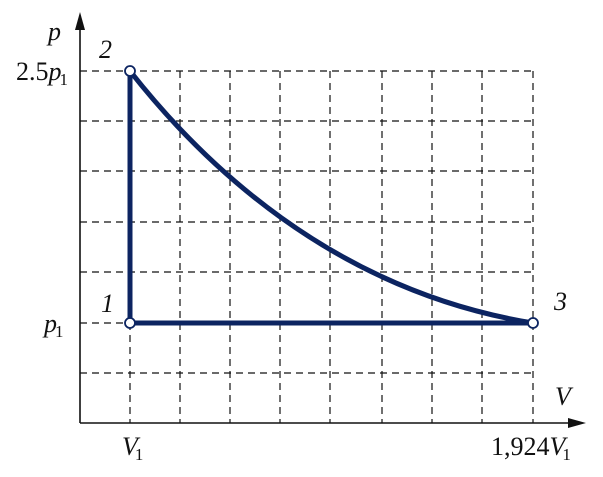 Image resolution: width=603 pixels, height=477 pixels. I want to click on point-label: 3, so click(560, 301).